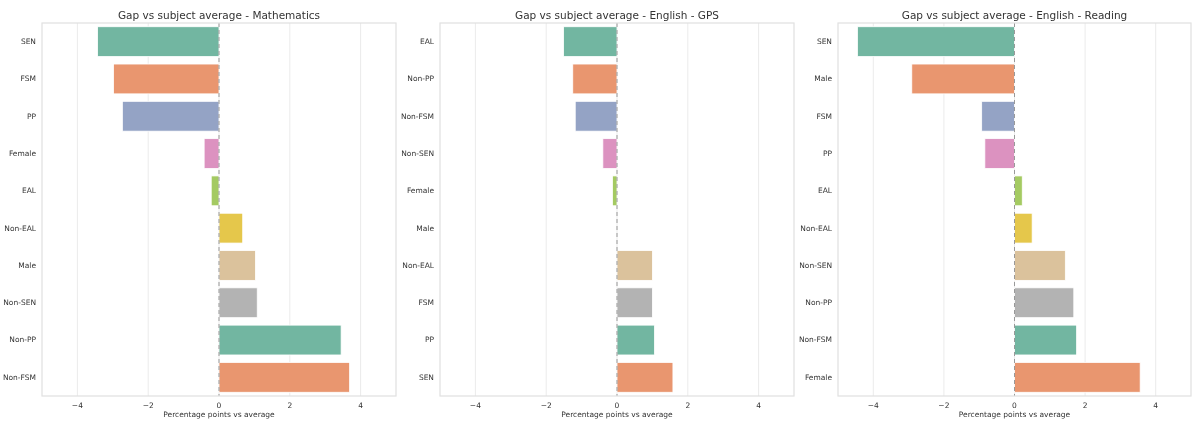  Describe the element at coordinates (219, 15) in the screenshot. I see `chart-title: Gap vs subject average - Mathematics` at that location.